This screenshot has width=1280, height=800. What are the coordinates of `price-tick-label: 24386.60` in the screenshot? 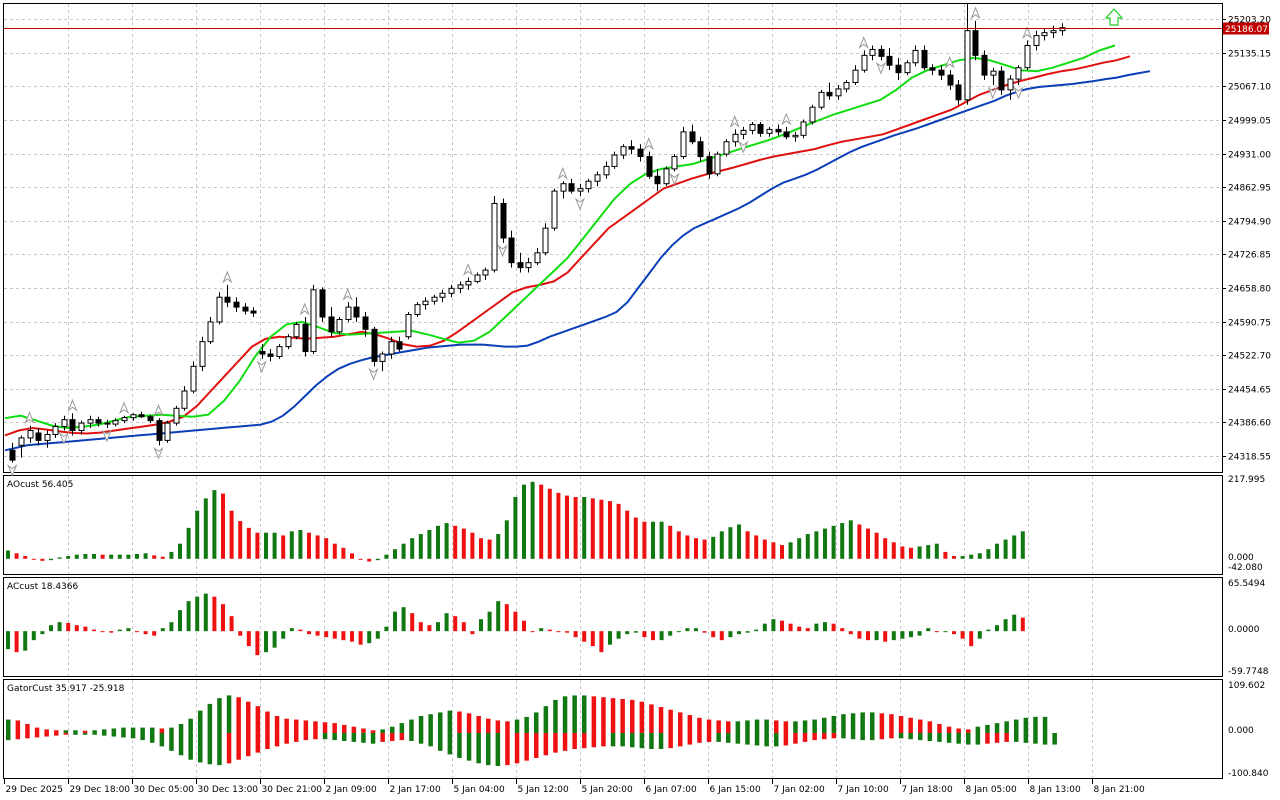 It's located at (1249, 424).